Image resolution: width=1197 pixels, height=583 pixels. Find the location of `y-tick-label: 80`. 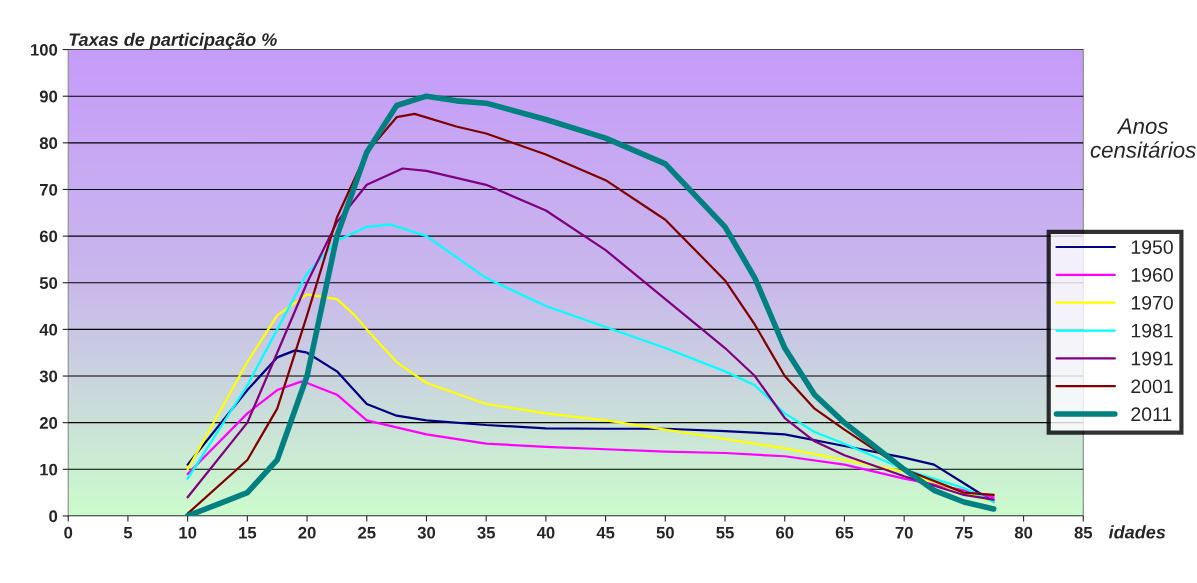

y-tick-label: 80 is located at coordinates (48, 143).